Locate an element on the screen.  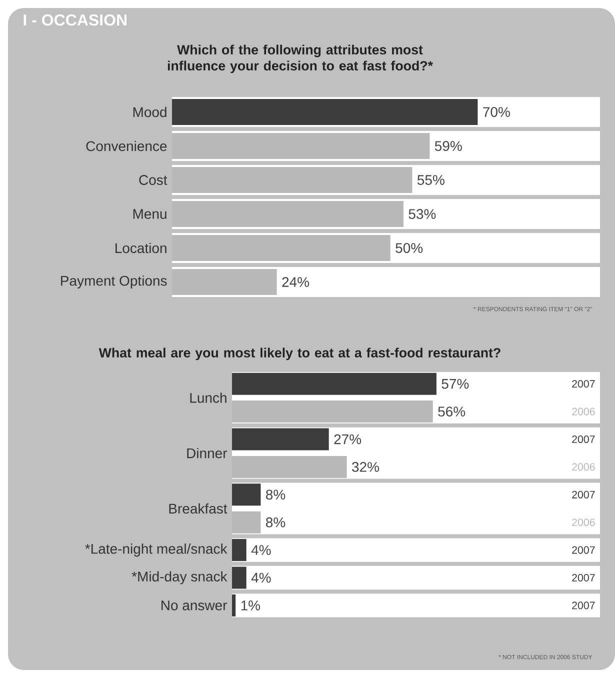
y-tick-label: Location is located at coordinates (141, 248).